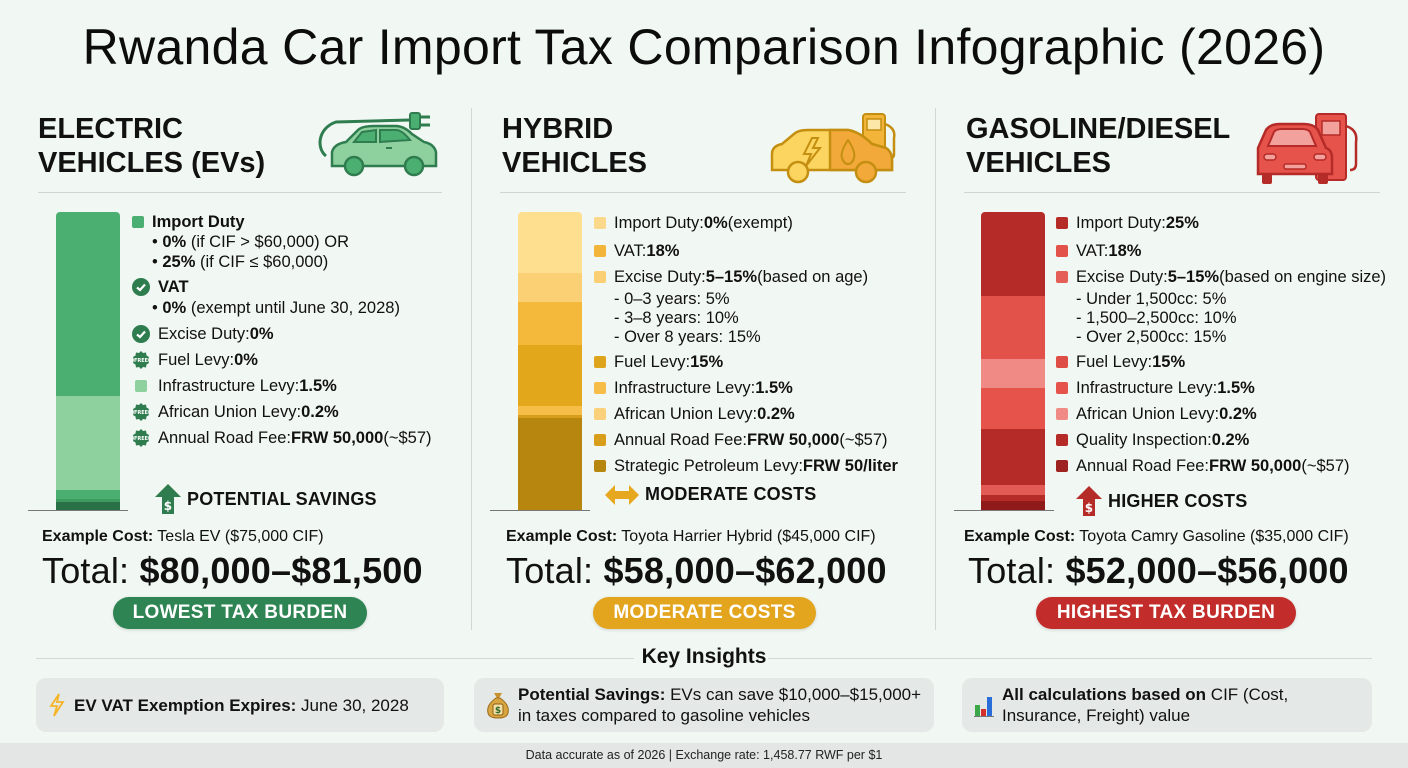  Describe the element at coordinates (760, 223) in the screenshot. I see `legend-suffix: (exempt)` at that location.